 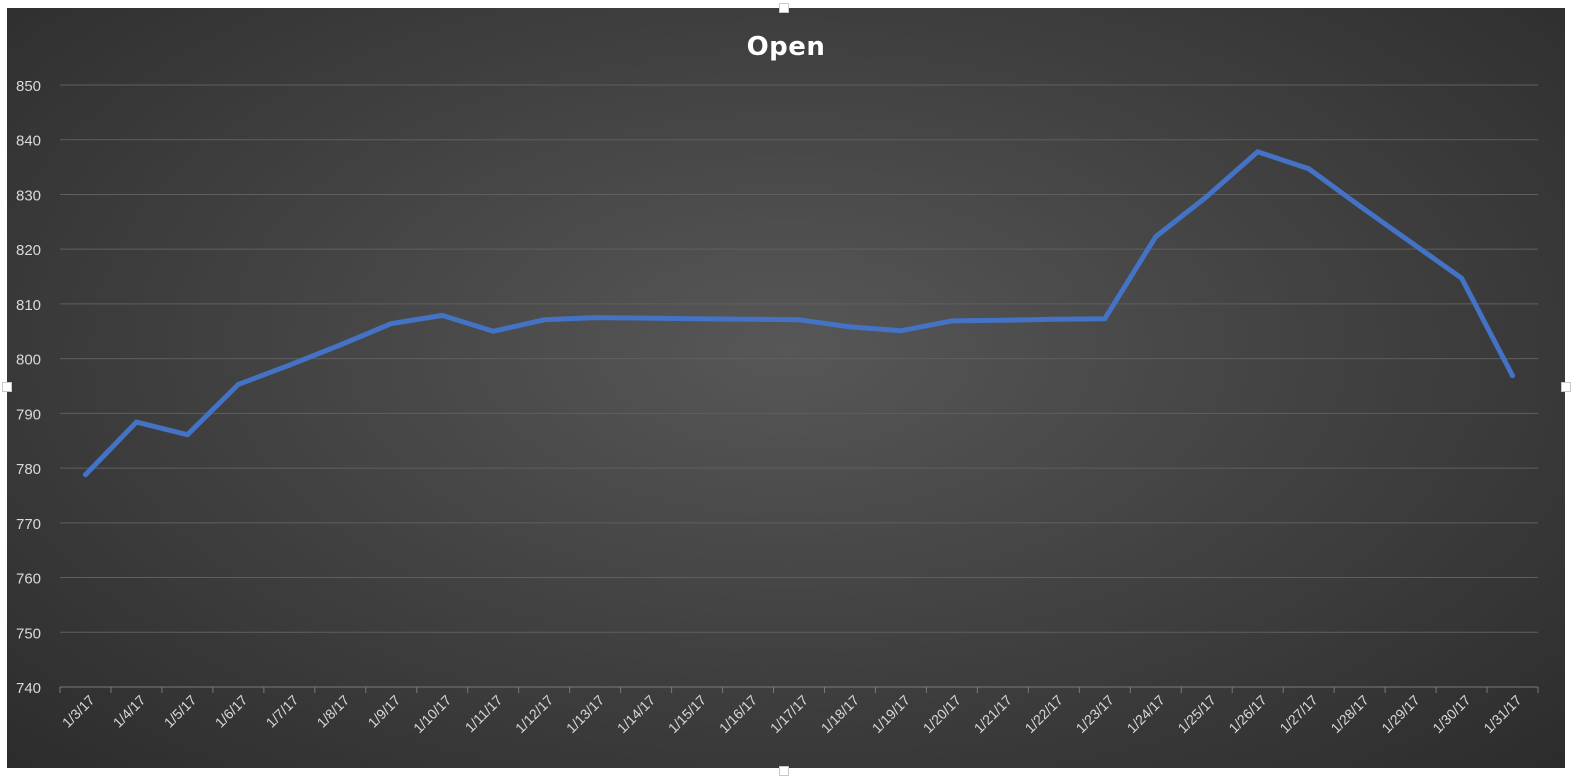 I want to click on y-tick-label: 770, so click(x=28, y=524).